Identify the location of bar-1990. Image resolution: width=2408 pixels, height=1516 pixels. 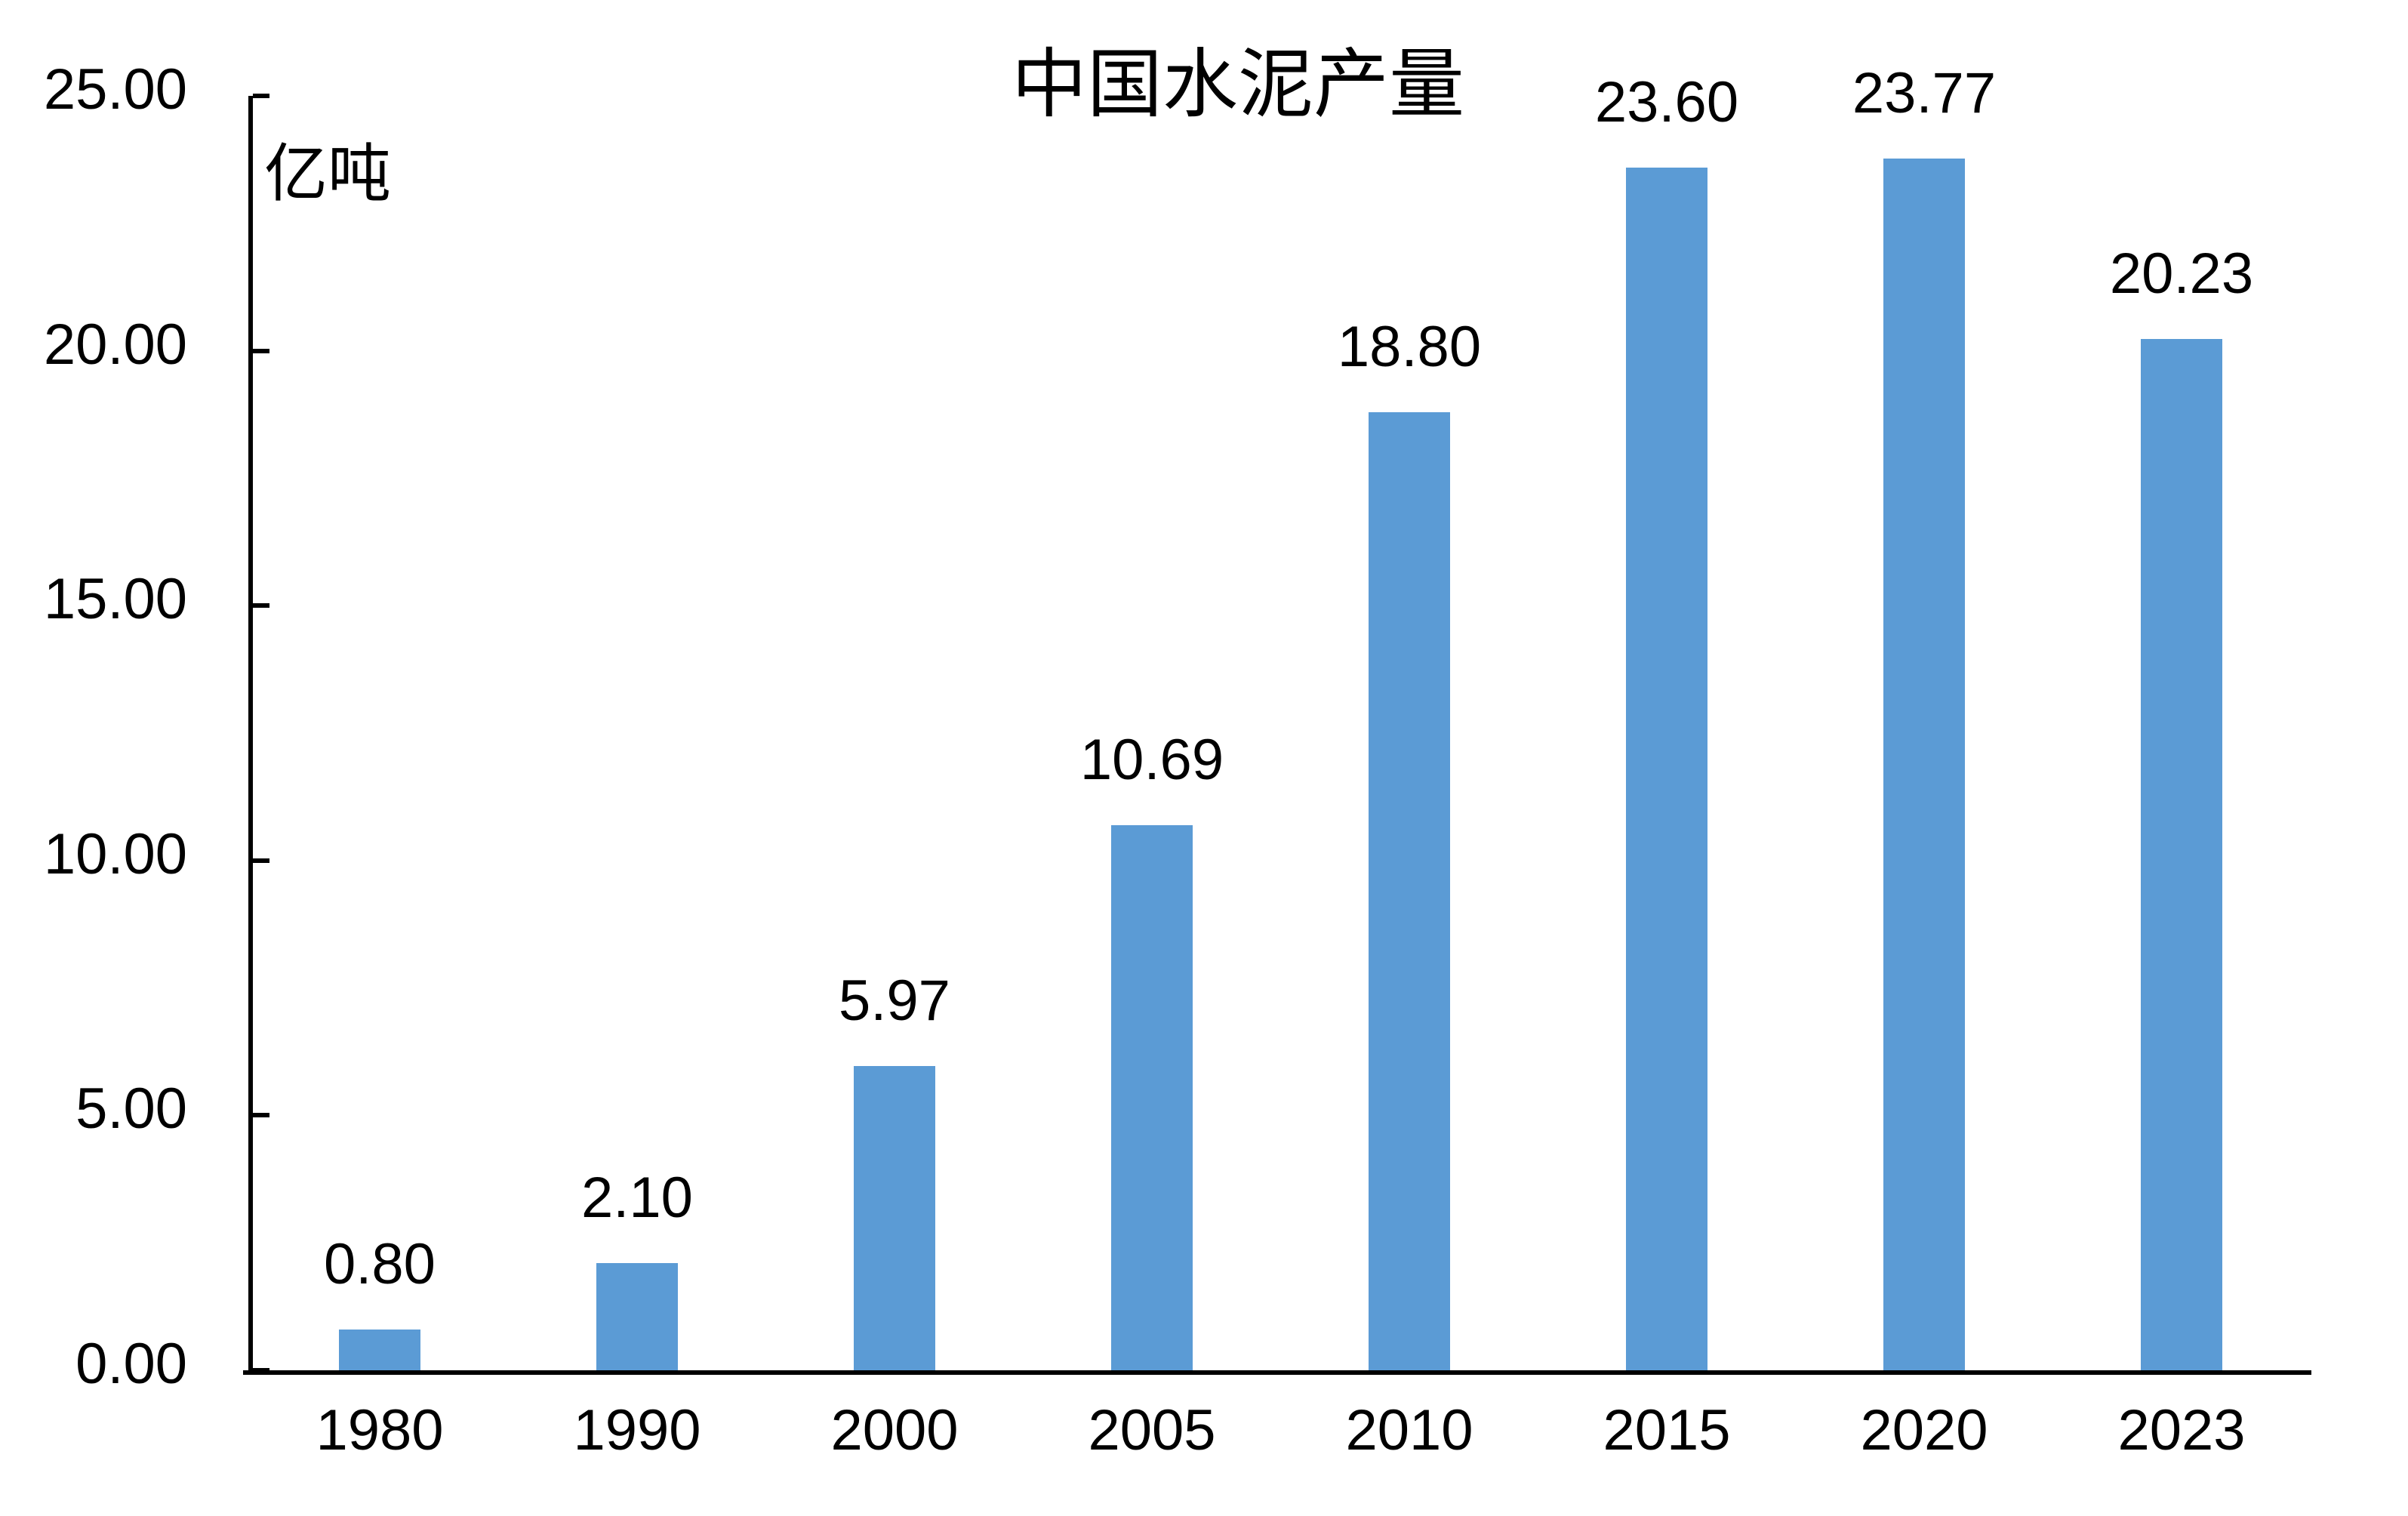
(637, 1316).